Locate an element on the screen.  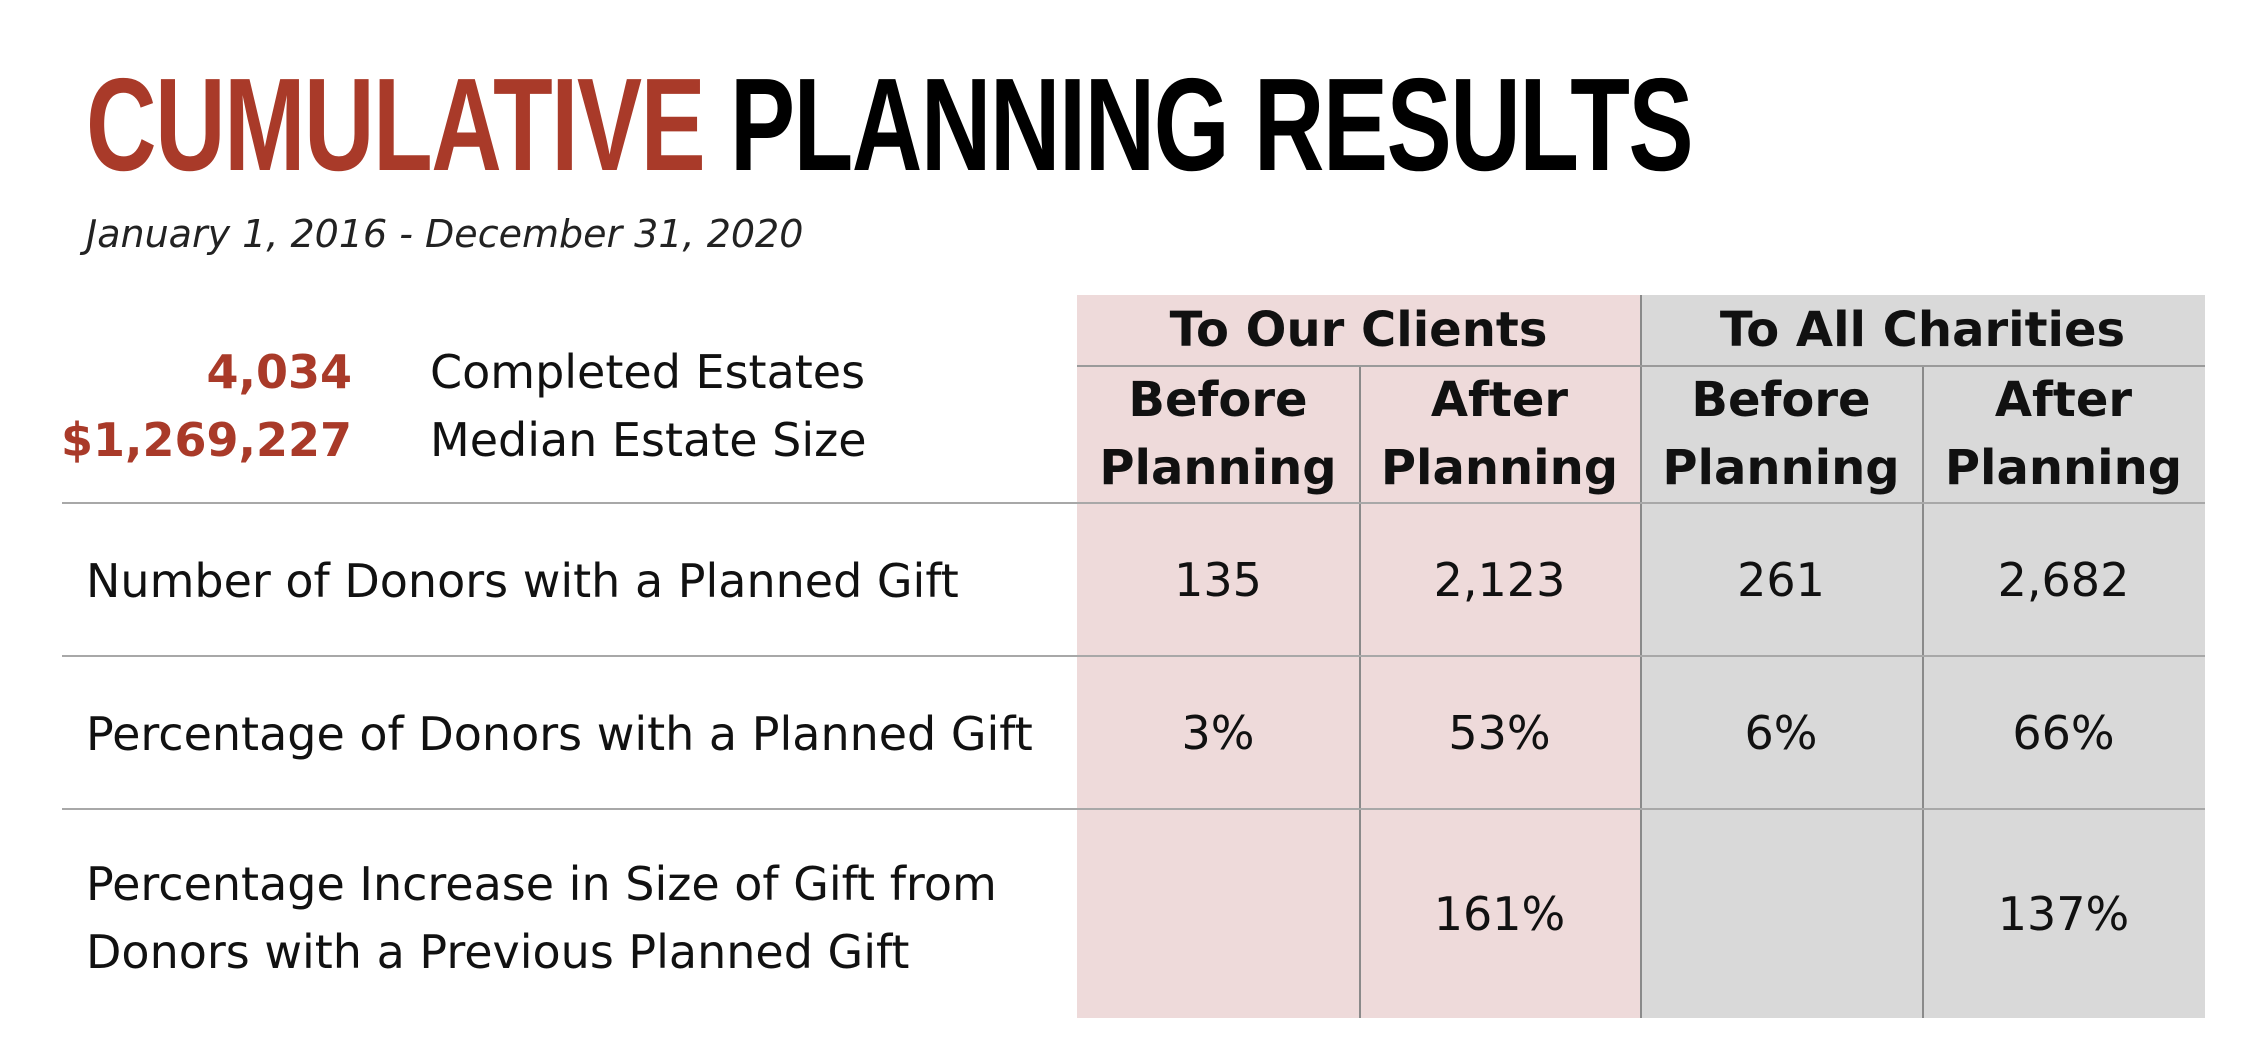
subheader-clients-before: Before Planning is located at coordinates (1218, 434).